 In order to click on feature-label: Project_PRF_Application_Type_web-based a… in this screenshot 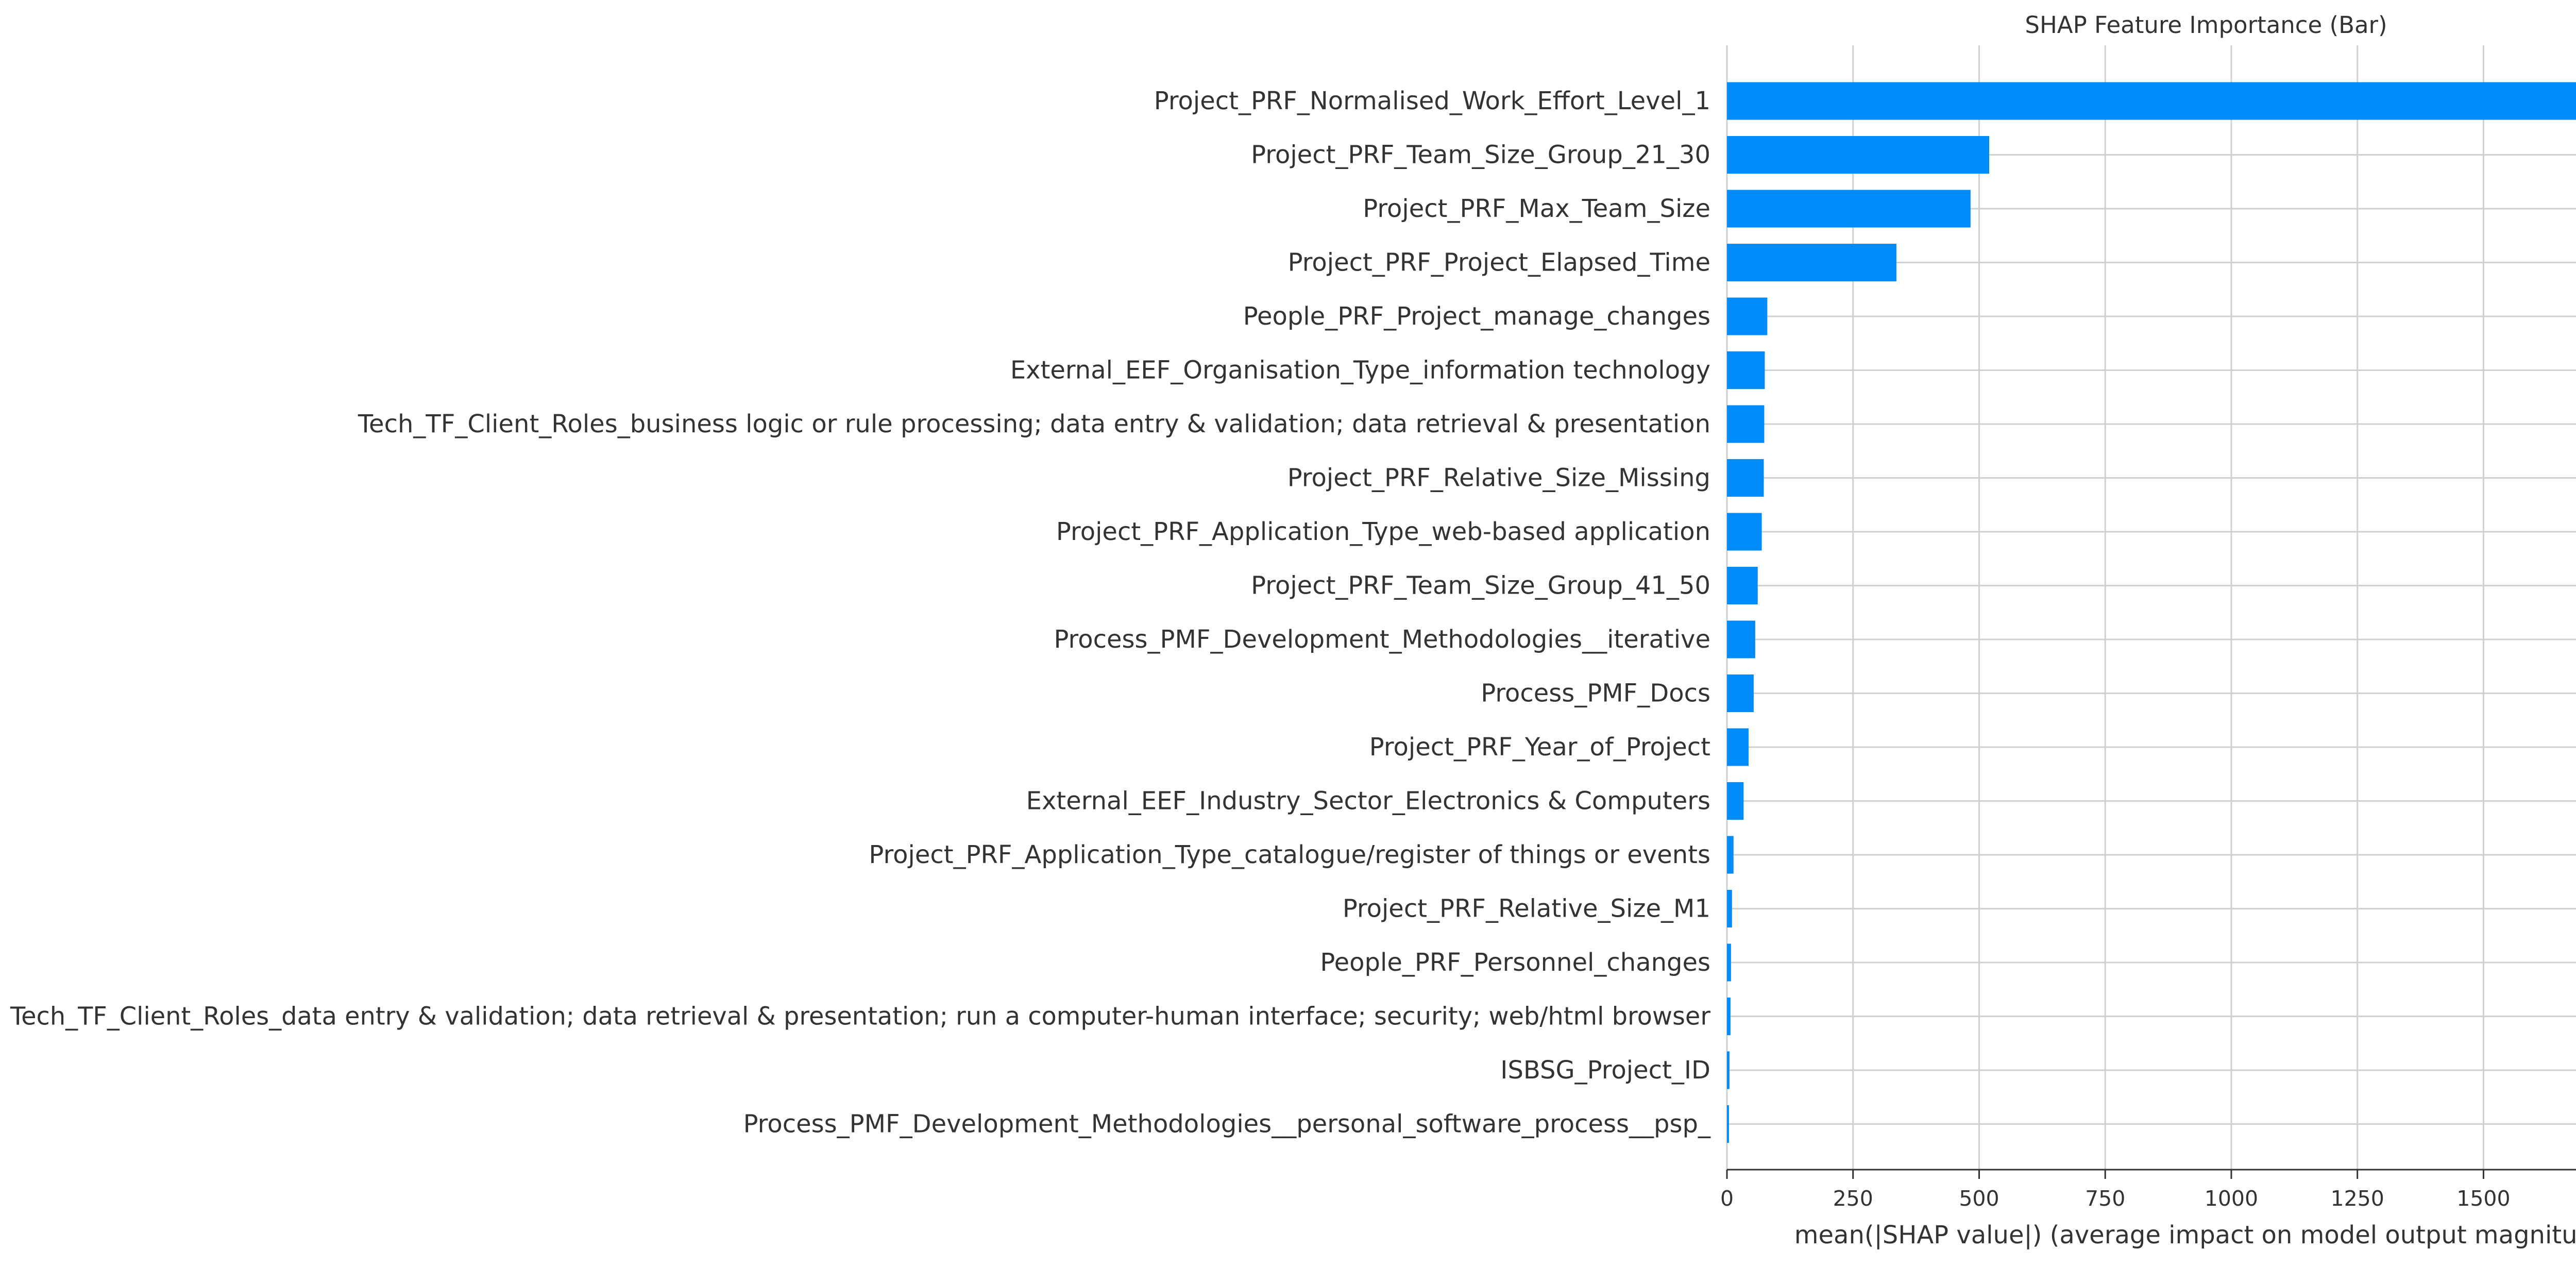, I will do `click(1383, 531)`.